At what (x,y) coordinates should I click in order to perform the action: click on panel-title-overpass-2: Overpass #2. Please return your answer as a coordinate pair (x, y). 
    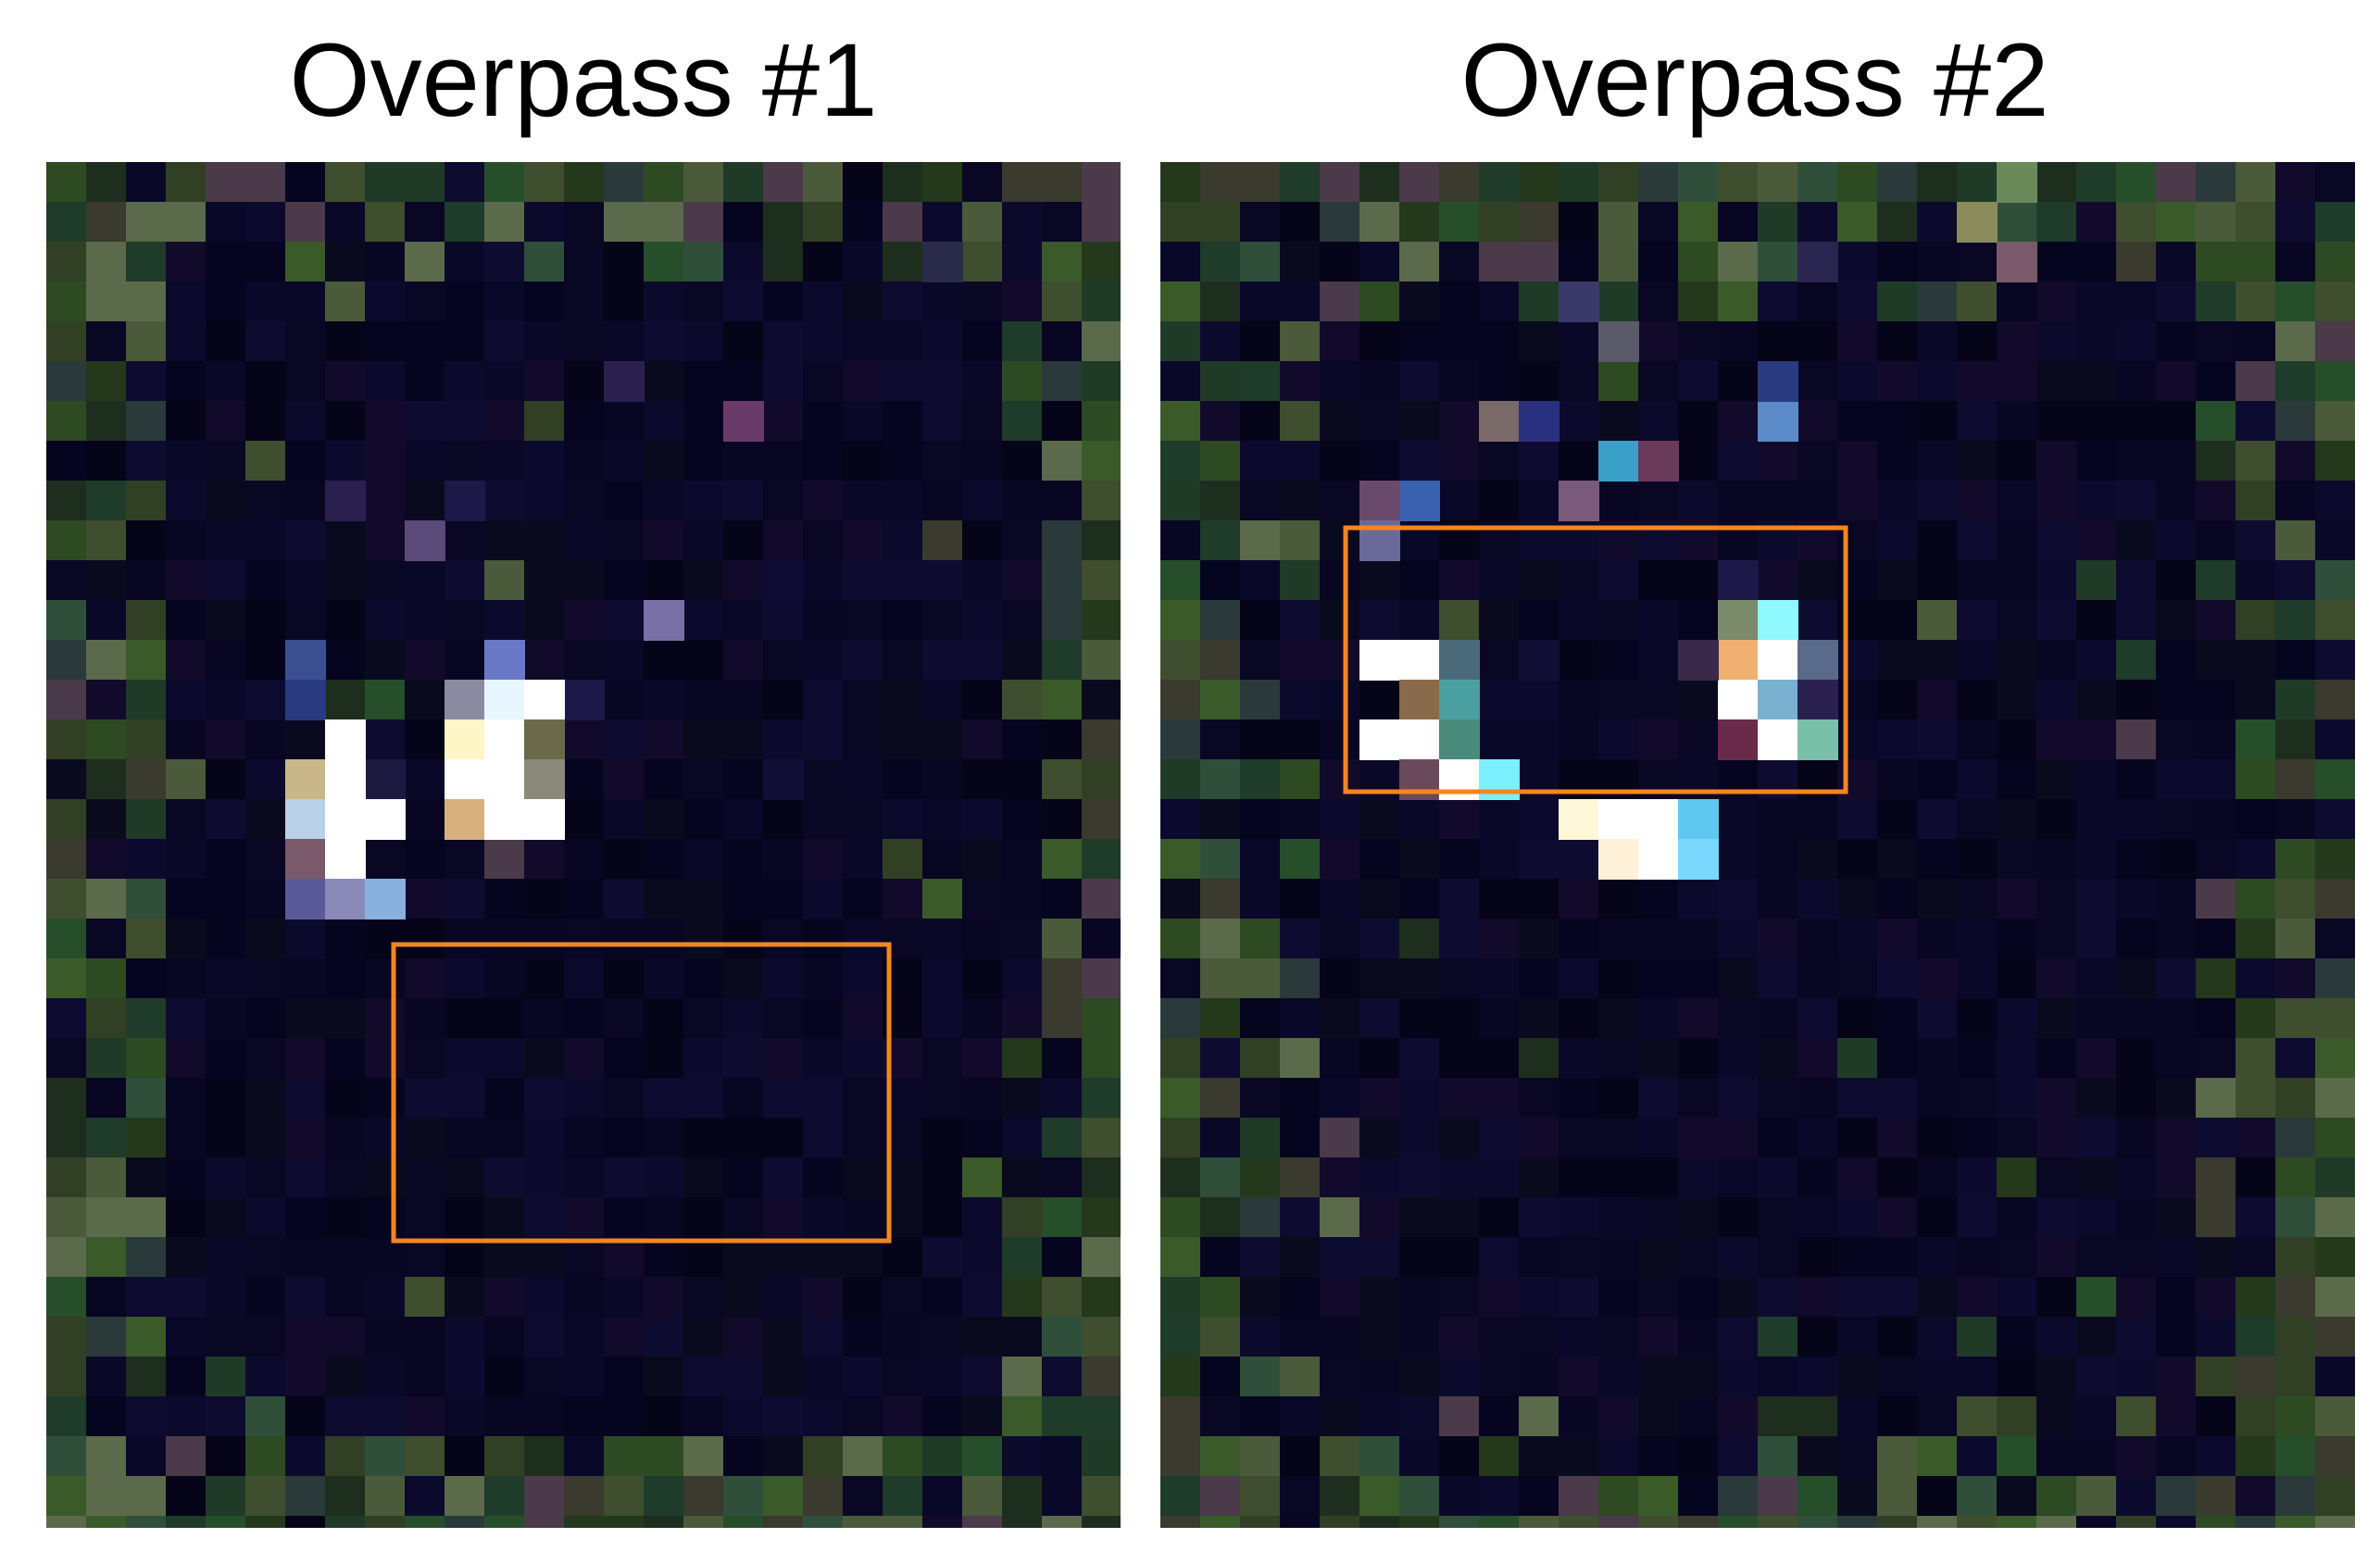
    Looking at the image, I should click on (1754, 80).